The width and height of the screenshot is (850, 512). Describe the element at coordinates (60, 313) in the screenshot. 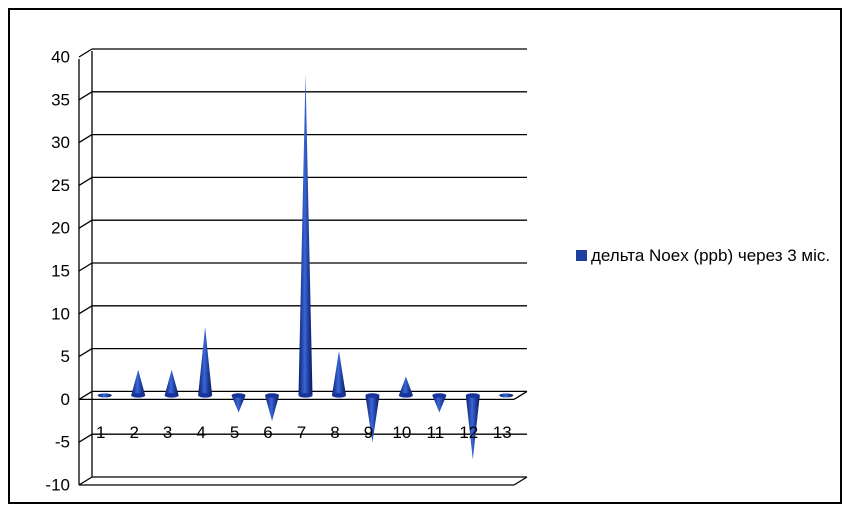

I see `y-tick-label: 10` at that location.